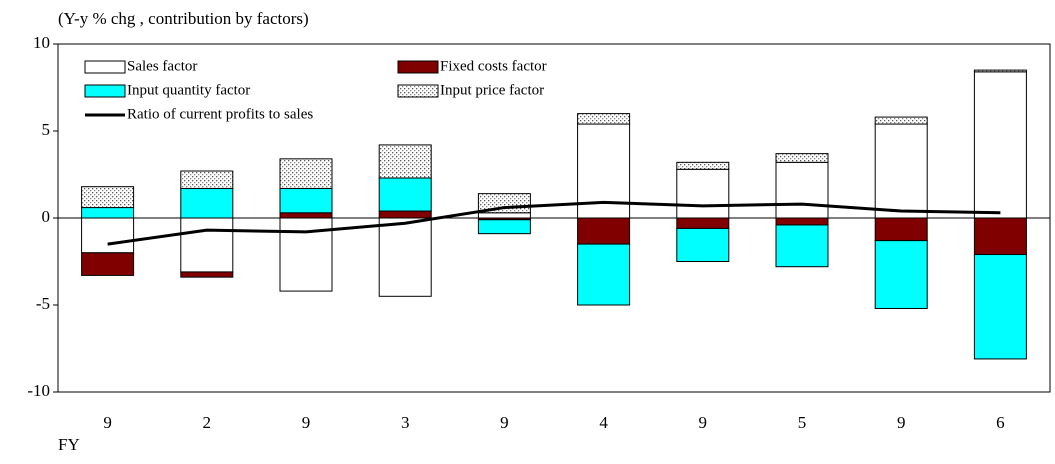 The image size is (1055, 464). What do you see at coordinates (188, 90) in the screenshot?
I see `legend-label: Input quantity factor` at bounding box center [188, 90].